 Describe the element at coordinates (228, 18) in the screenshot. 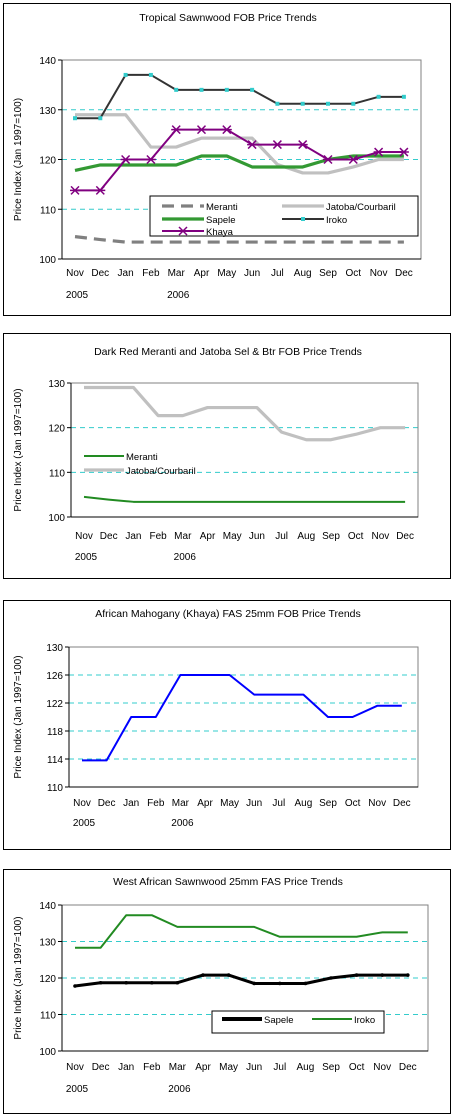

I see `chart-title: Tropical Sawnwood FOB Price Trends` at that location.